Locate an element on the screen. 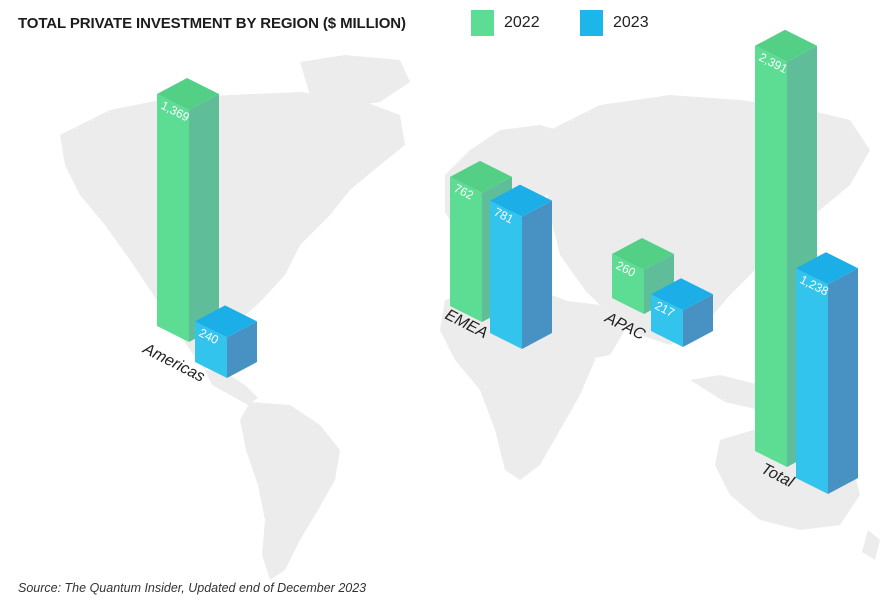 This screenshot has width=892, height=601. legend-item-2023: 2023 is located at coordinates (614, 23).